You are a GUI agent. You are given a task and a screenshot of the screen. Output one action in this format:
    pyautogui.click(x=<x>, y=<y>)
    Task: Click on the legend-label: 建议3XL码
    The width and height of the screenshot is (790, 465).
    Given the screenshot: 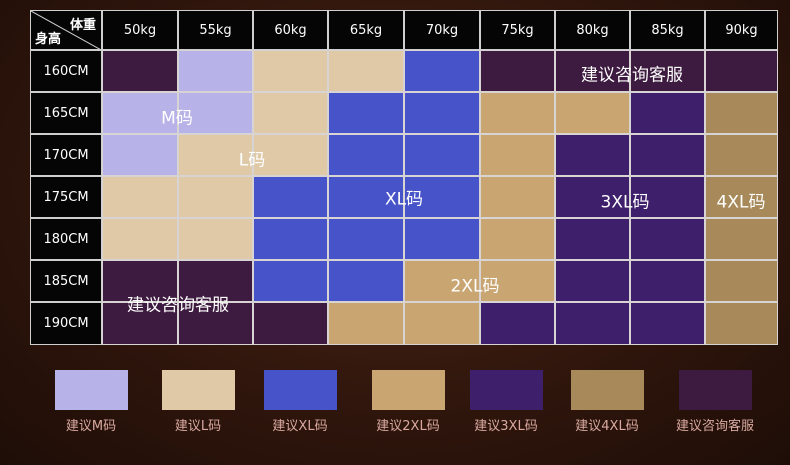 What is the action you would take?
    pyautogui.click(x=506, y=426)
    